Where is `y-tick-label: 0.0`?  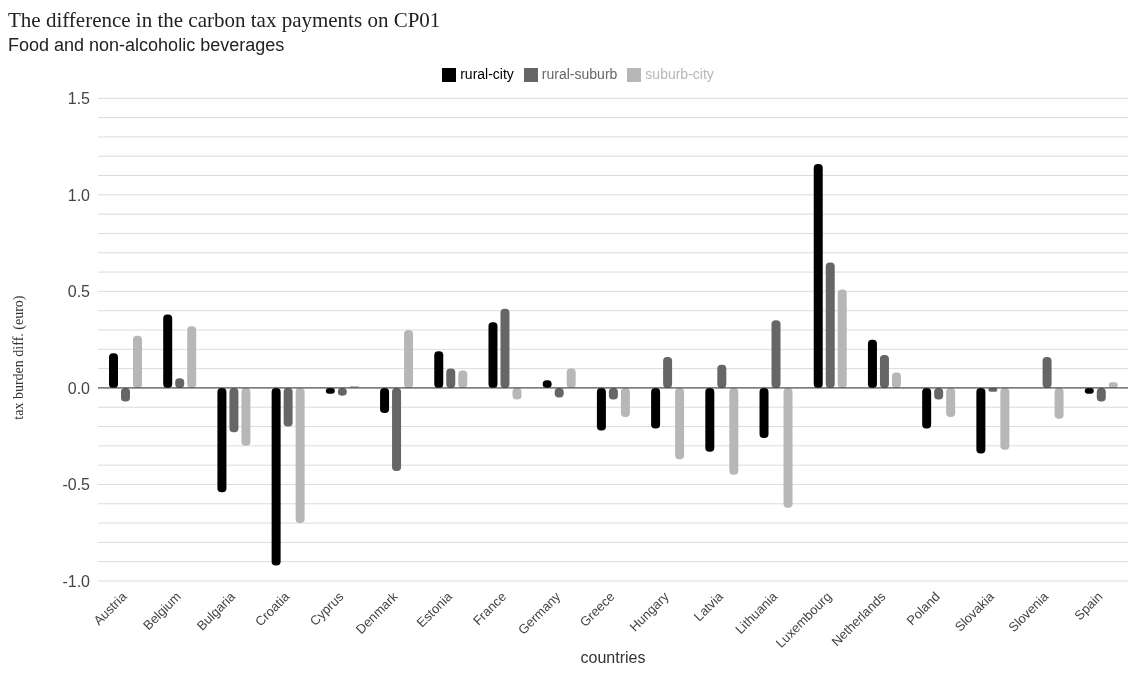 y-tick-label: 0.0 is located at coordinates (79, 388).